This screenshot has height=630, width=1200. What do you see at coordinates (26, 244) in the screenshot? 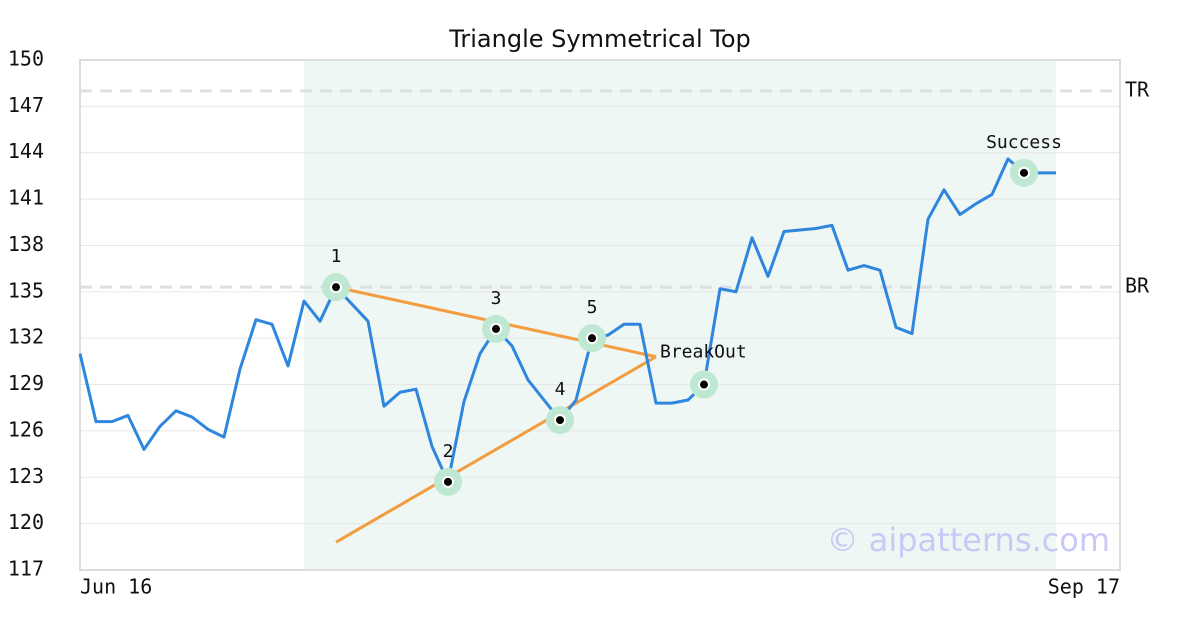
I see `y-tick-label: 138` at bounding box center [26, 244].